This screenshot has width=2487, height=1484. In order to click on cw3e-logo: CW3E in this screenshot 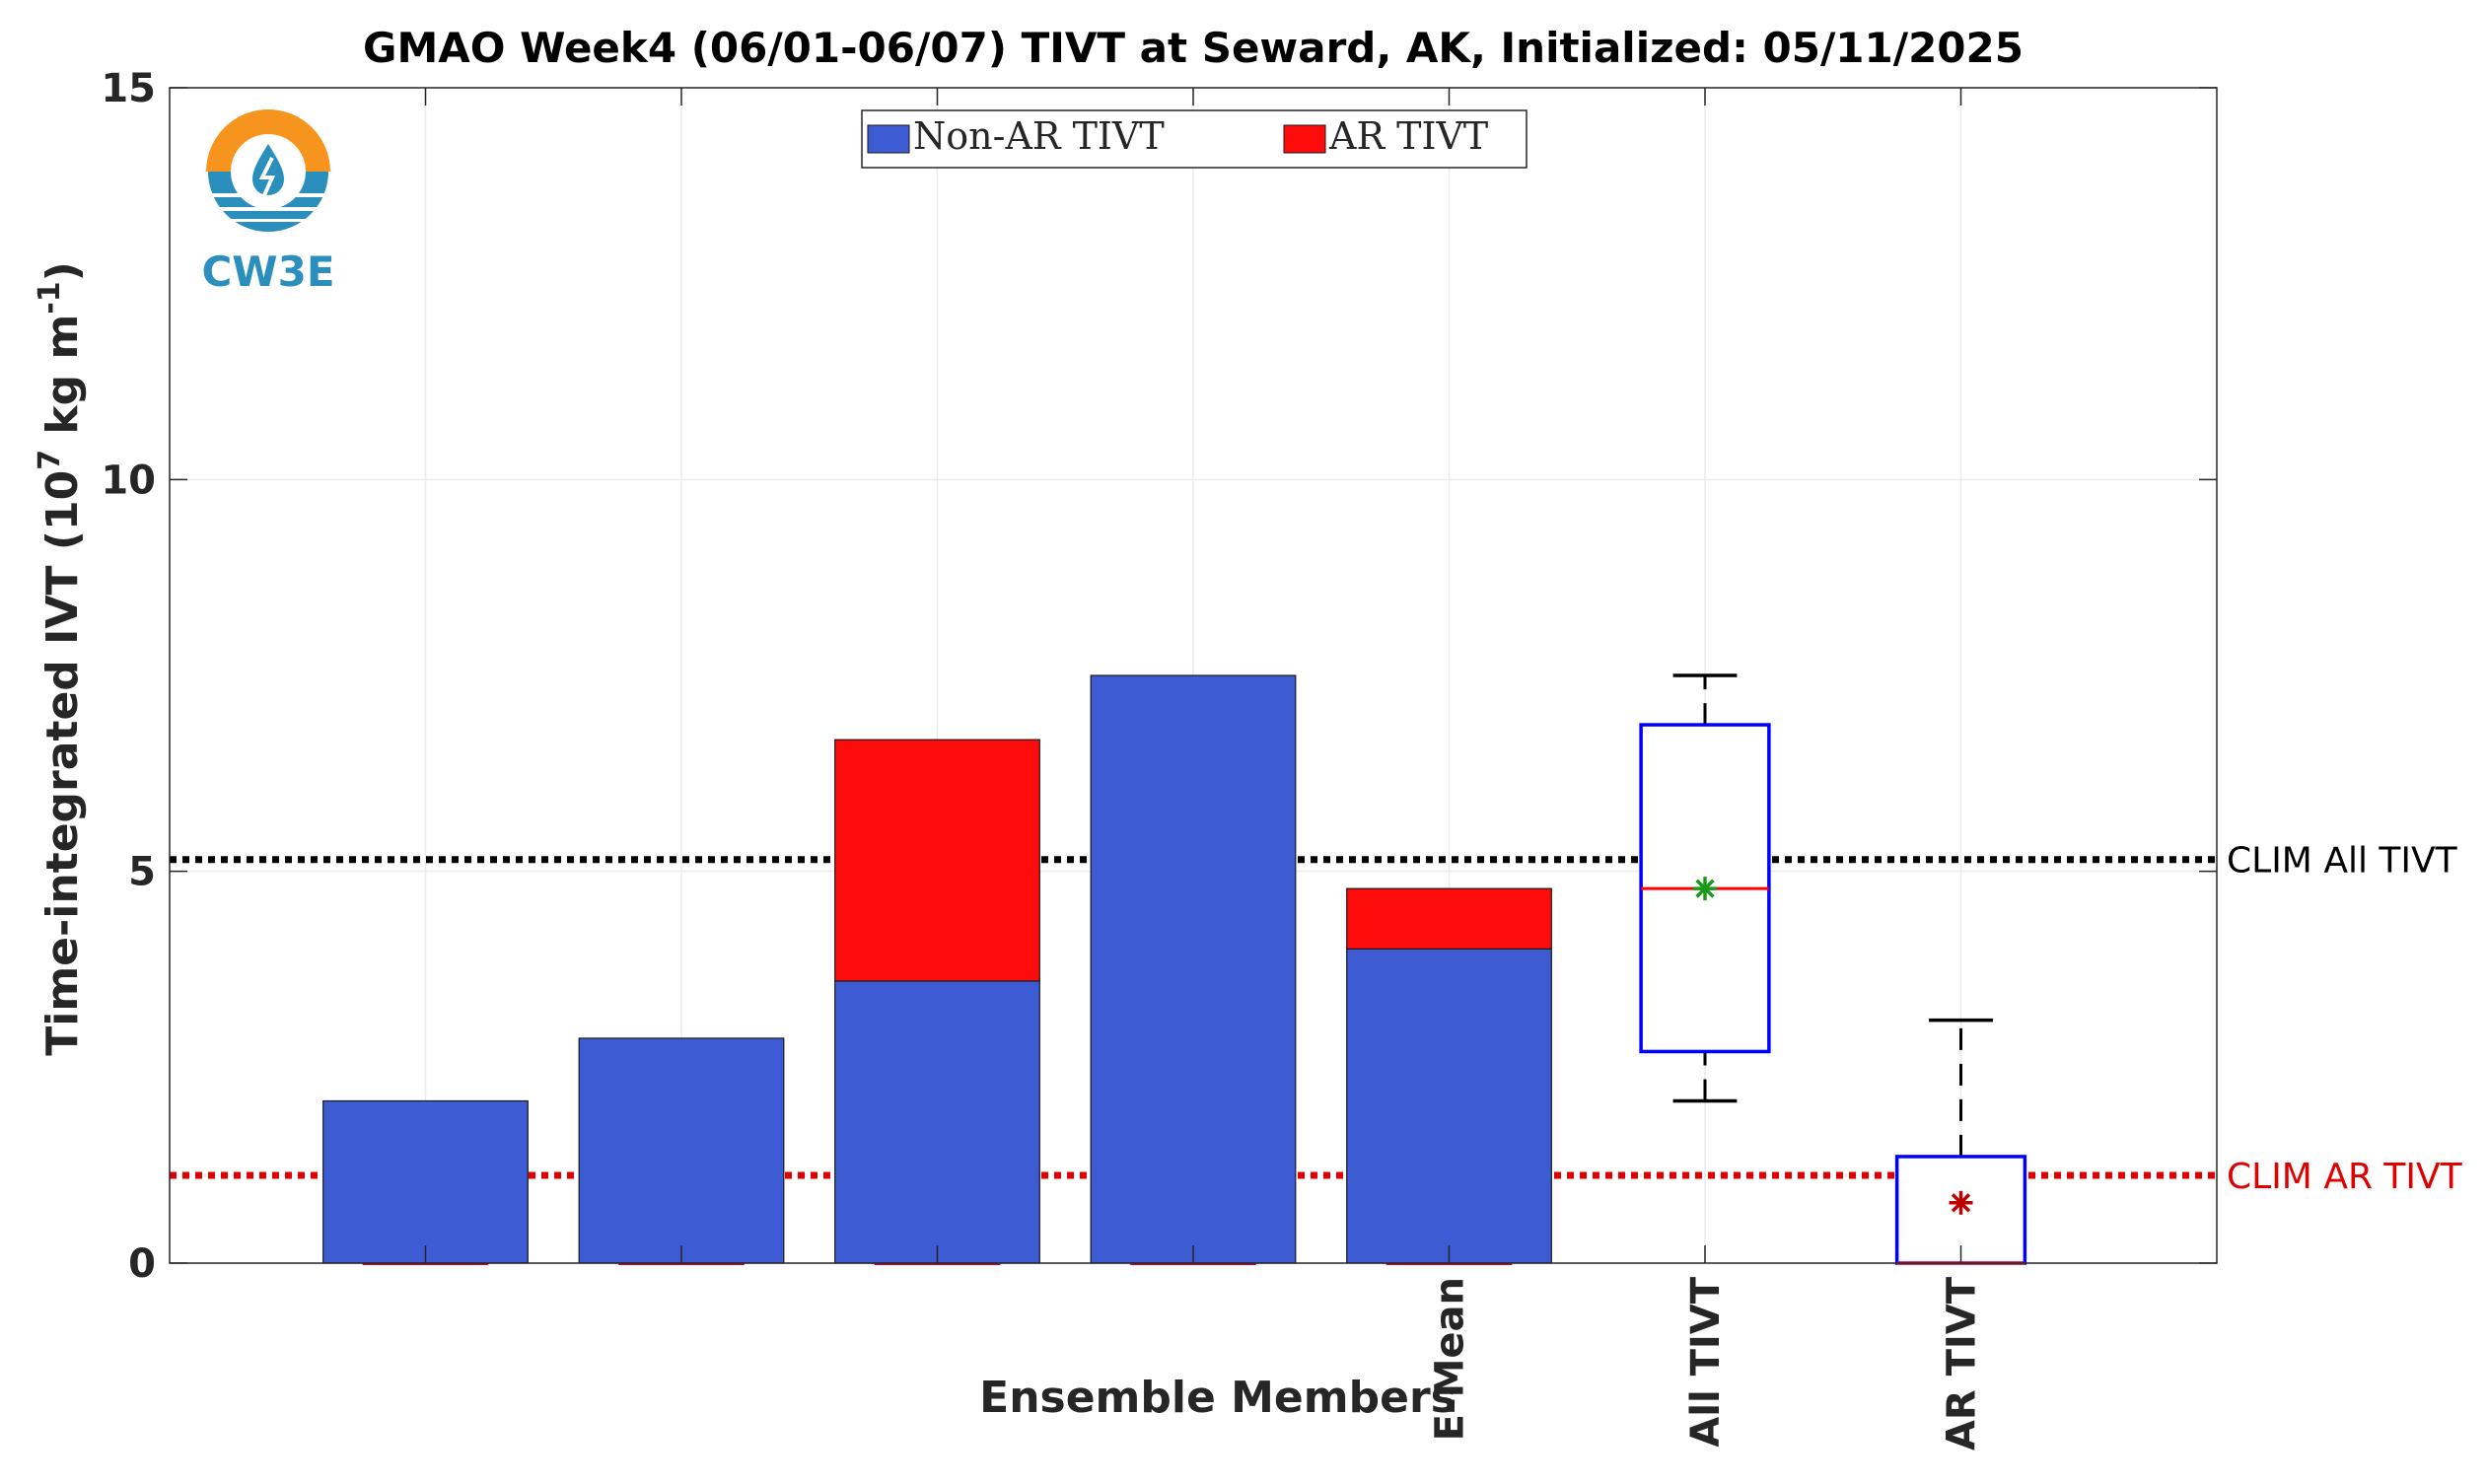, I will do `click(268, 202)`.